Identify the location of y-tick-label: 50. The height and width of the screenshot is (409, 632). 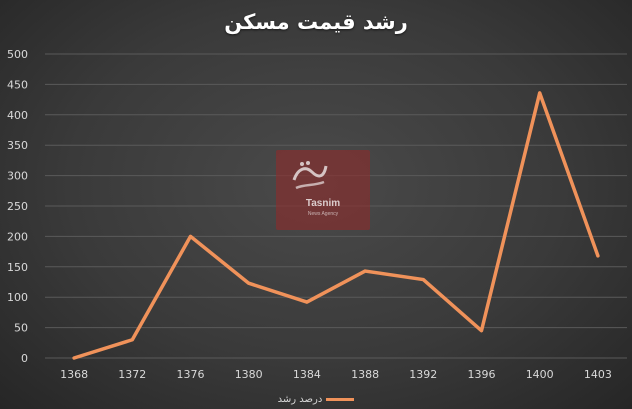
(21, 328).